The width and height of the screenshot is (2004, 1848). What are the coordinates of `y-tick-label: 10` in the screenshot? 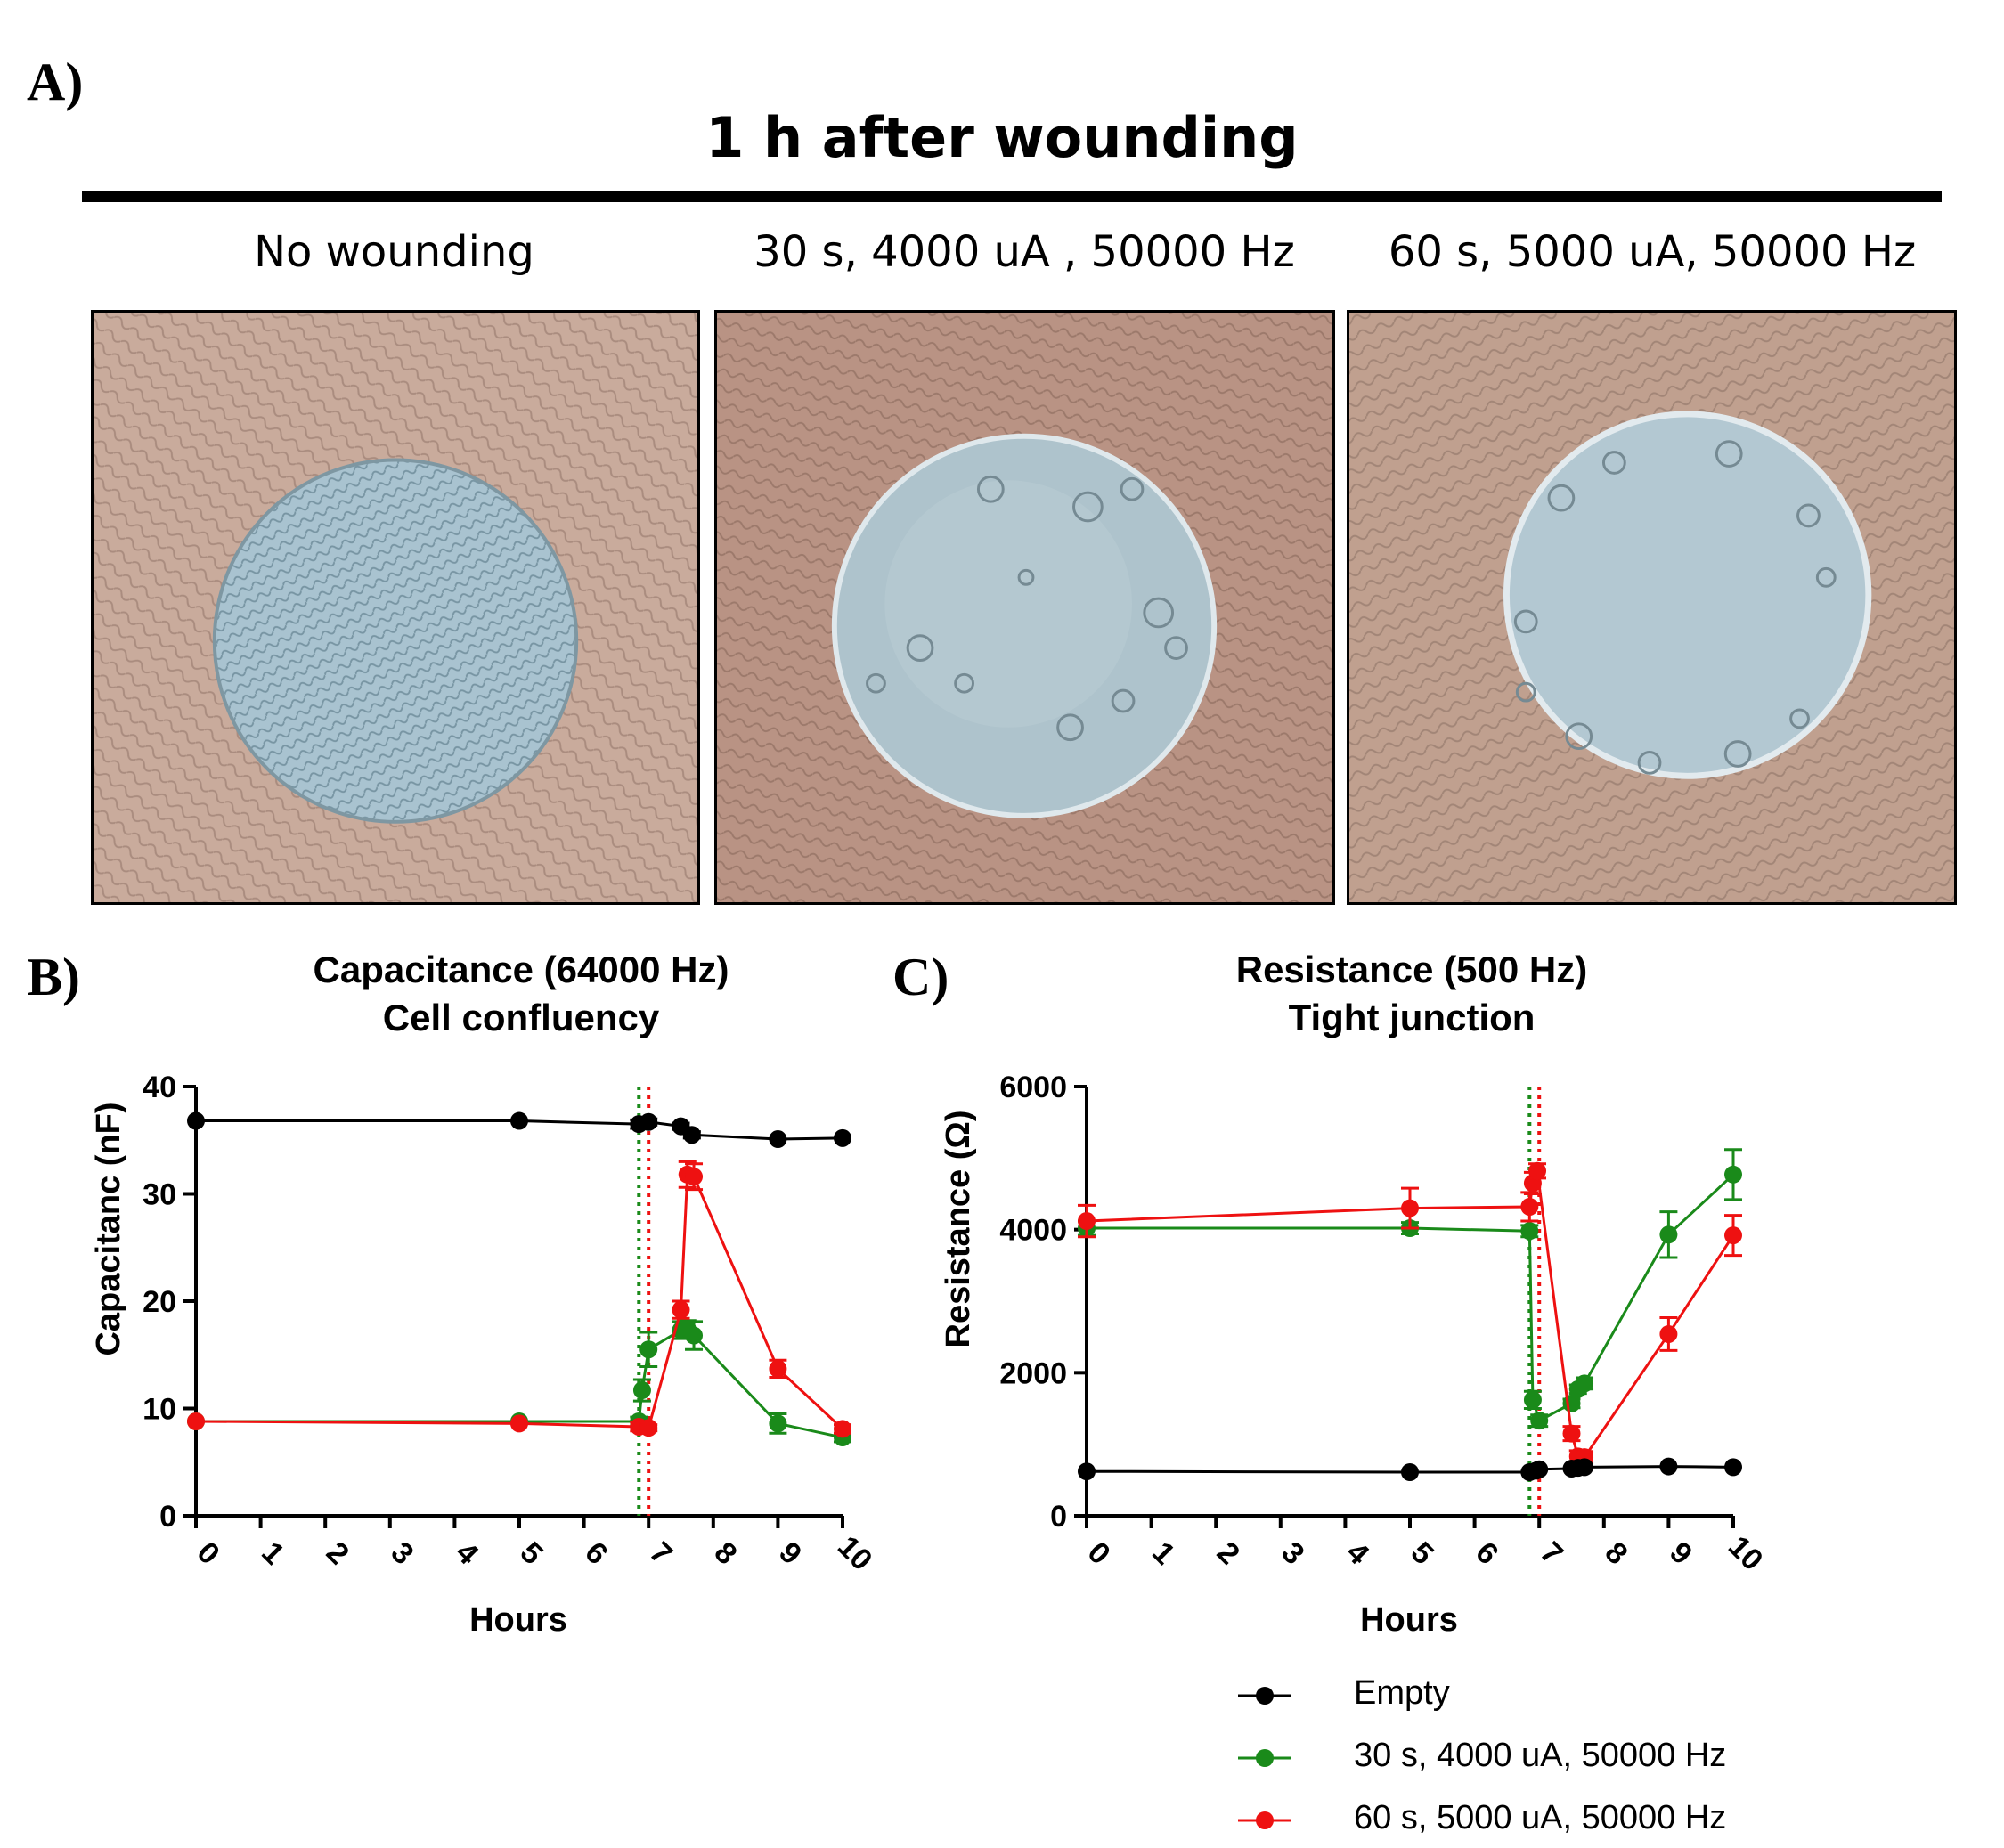 It's located at (160, 1410).